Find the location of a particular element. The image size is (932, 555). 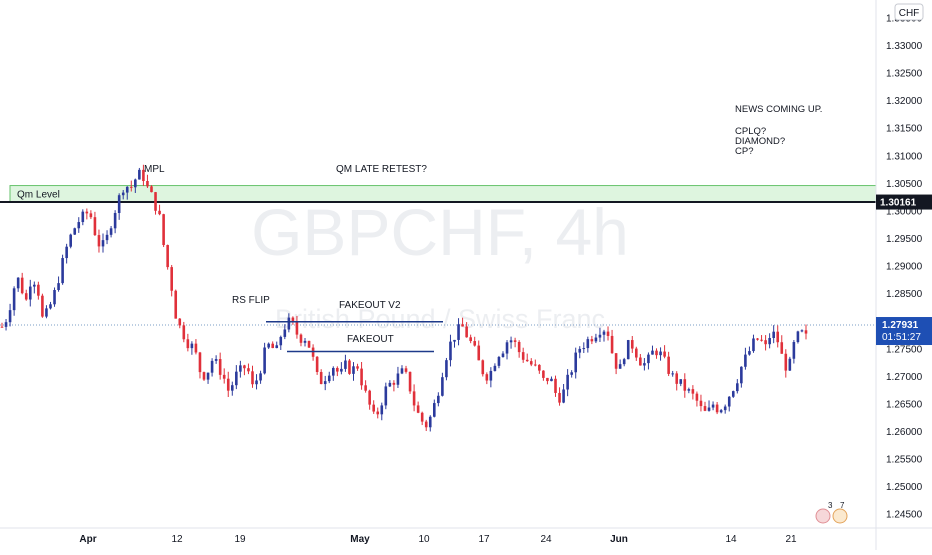

countdown-text: 01:51:27 is located at coordinates (901, 337).